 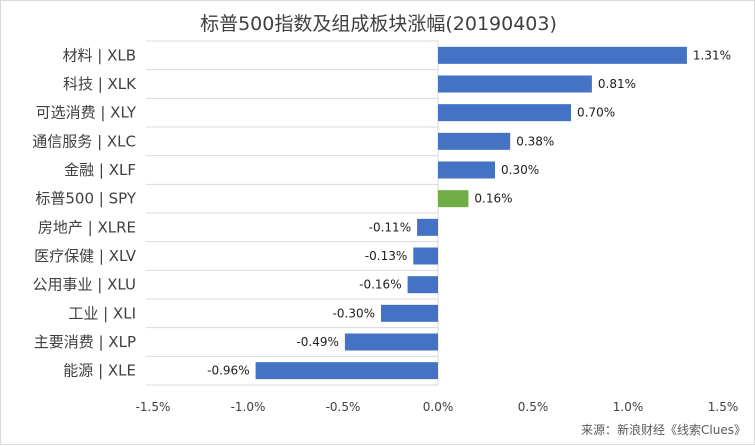 I want to click on data-label: -0.96%, so click(x=228, y=371).